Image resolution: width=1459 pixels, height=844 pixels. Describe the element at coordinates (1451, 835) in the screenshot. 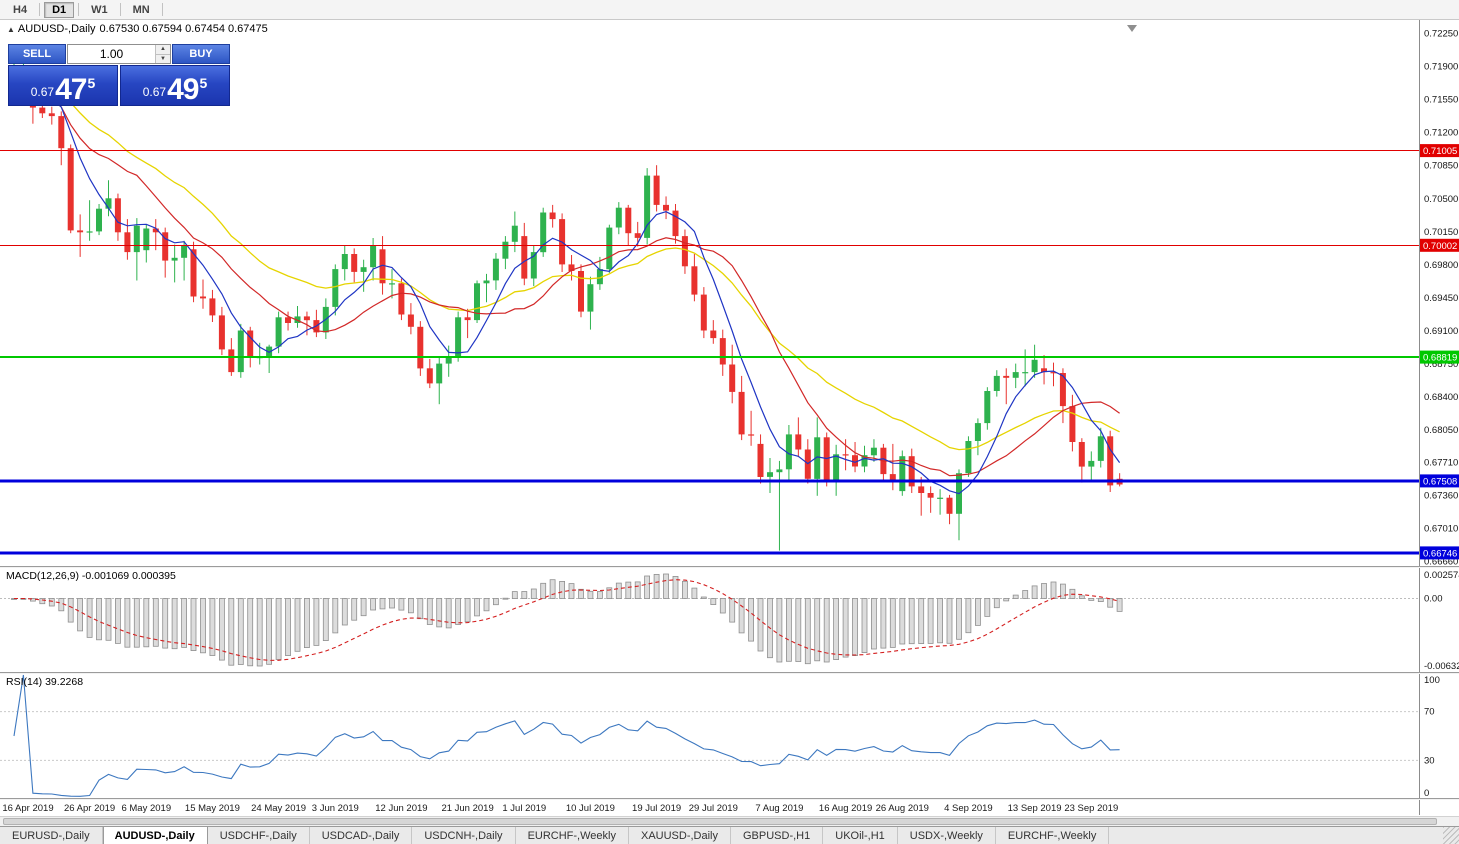

I see `resize-grip` at that location.